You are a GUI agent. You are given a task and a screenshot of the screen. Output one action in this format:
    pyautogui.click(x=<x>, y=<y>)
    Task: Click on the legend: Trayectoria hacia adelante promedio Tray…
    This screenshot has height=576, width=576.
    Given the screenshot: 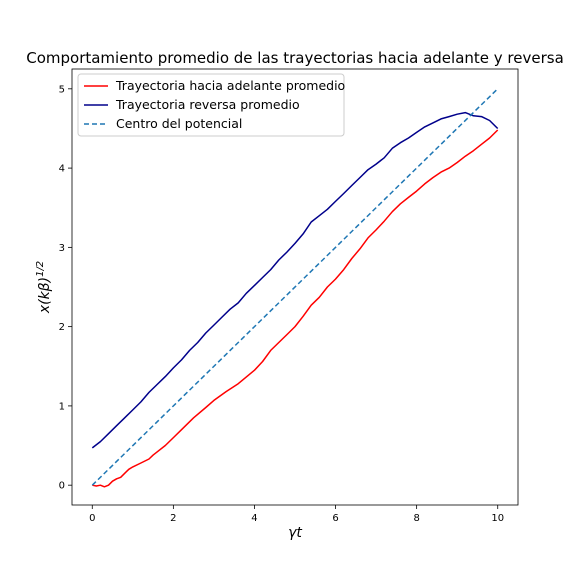 What is the action you would take?
    pyautogui.click(x=211, y=105)
    